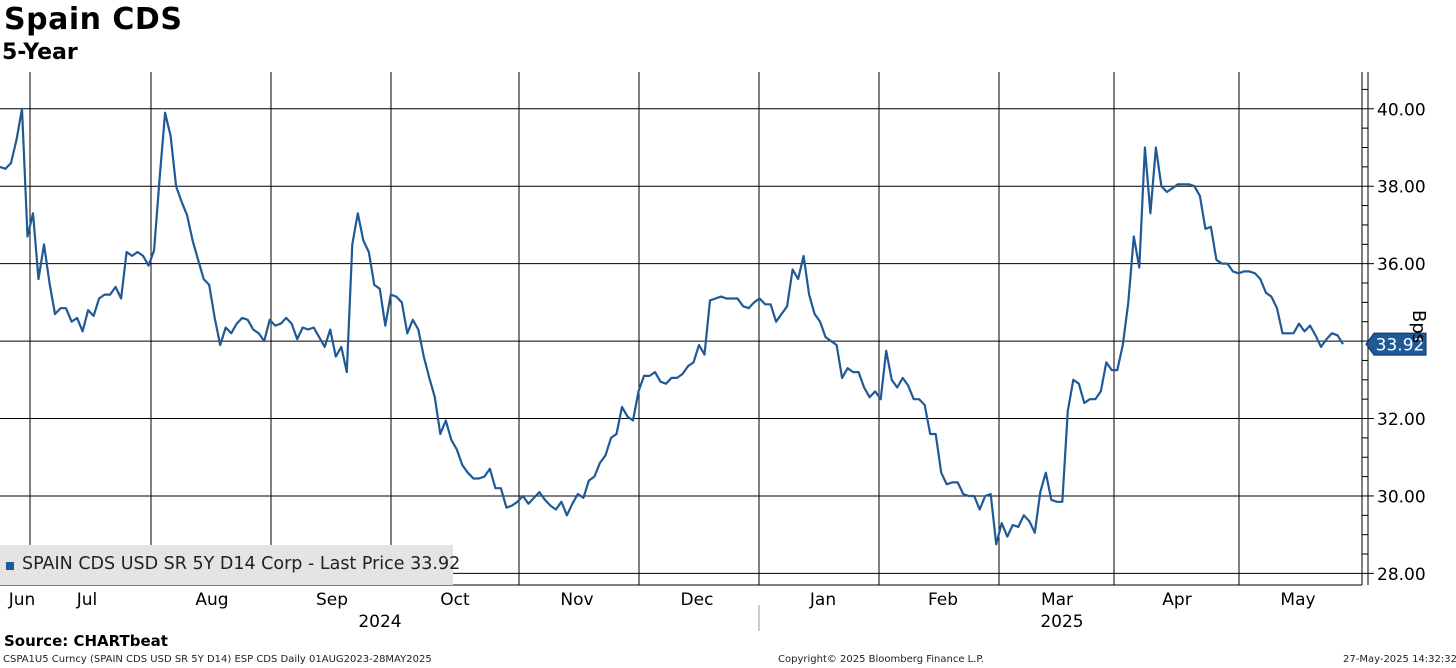 This screenshot has height=668, width=1456. What do you see at coordinates (455, 600) in the screenshot?
I see `x-tick-label: Oct` at bounding box center [455, 600].